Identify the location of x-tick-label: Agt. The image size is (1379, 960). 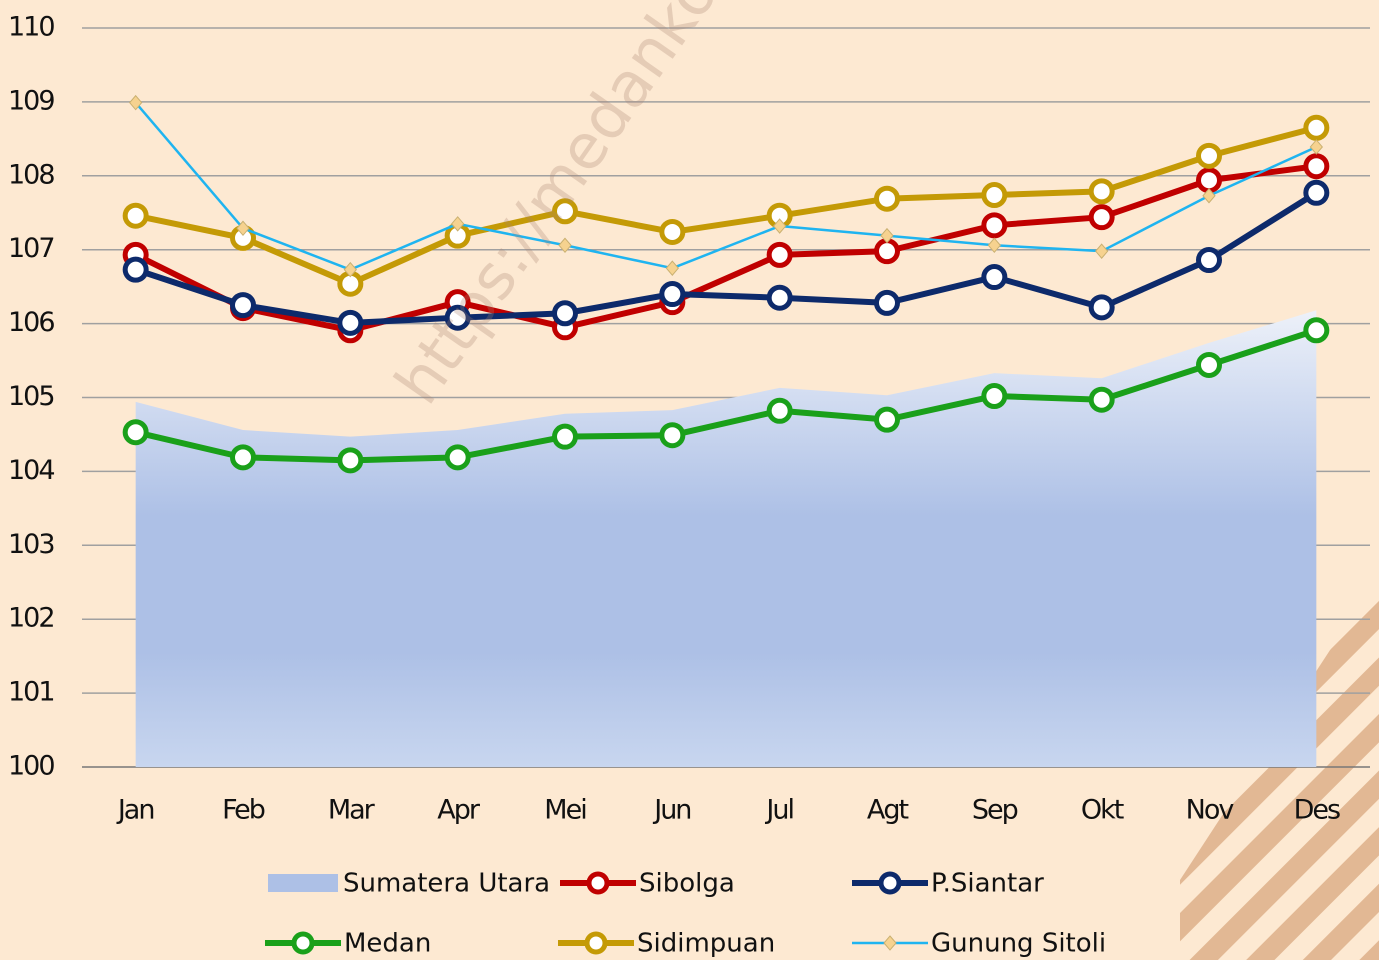
(888, 810).